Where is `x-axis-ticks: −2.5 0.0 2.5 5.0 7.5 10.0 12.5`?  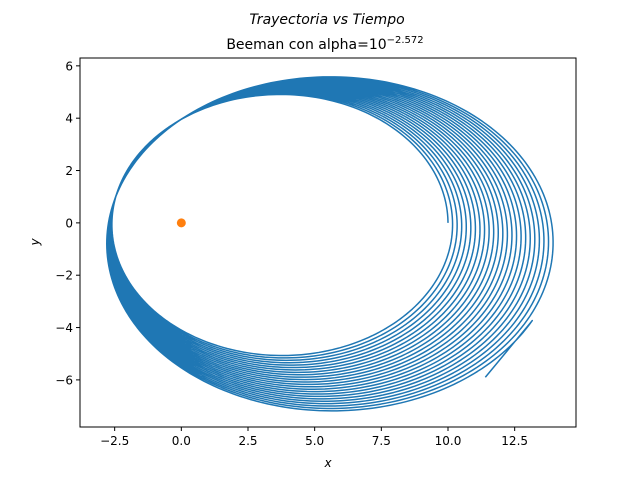 x-axis-ticks: −2.5 0.0 2.5 5.0 7.5 10.0 12.5 is located at coordinates (314, 437).